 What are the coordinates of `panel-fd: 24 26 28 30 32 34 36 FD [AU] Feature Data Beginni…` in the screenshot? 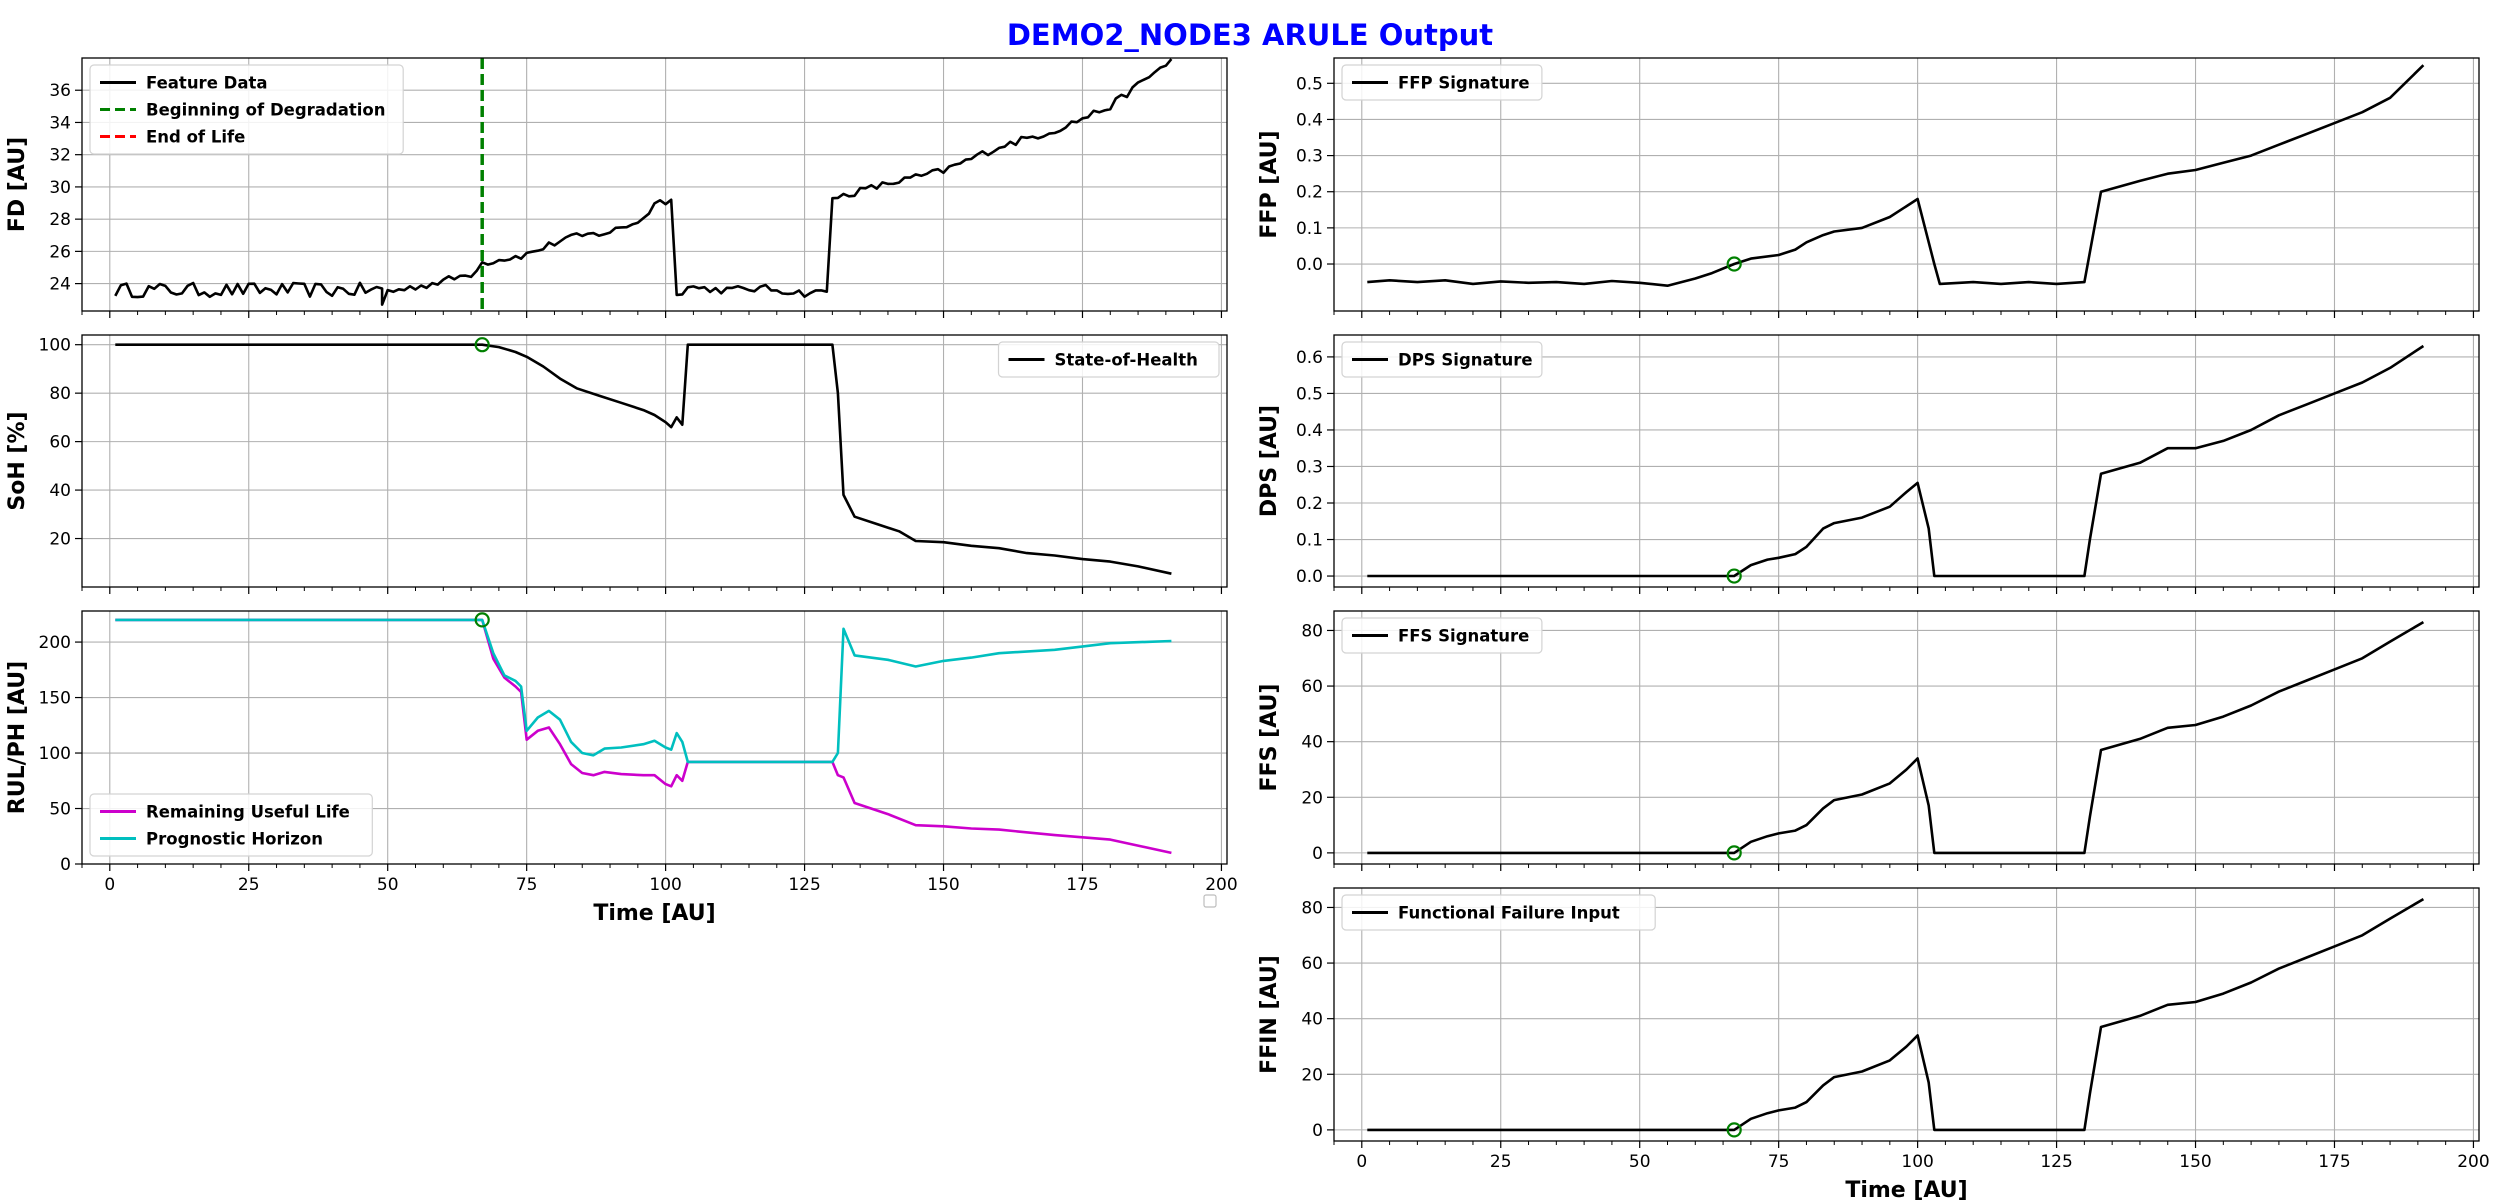 It's located at (616, 187).